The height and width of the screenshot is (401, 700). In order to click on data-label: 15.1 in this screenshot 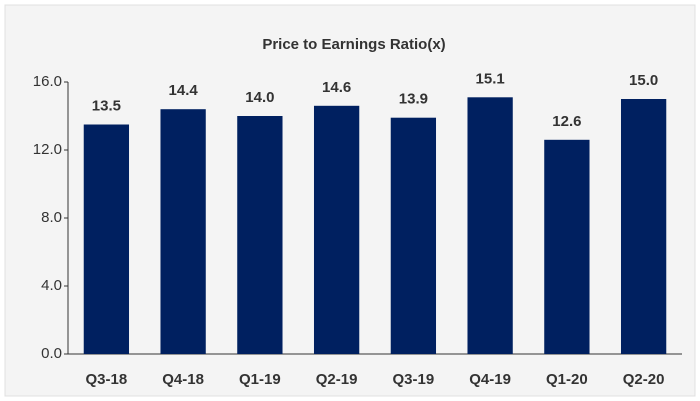, I will do `click(490, 78)`.